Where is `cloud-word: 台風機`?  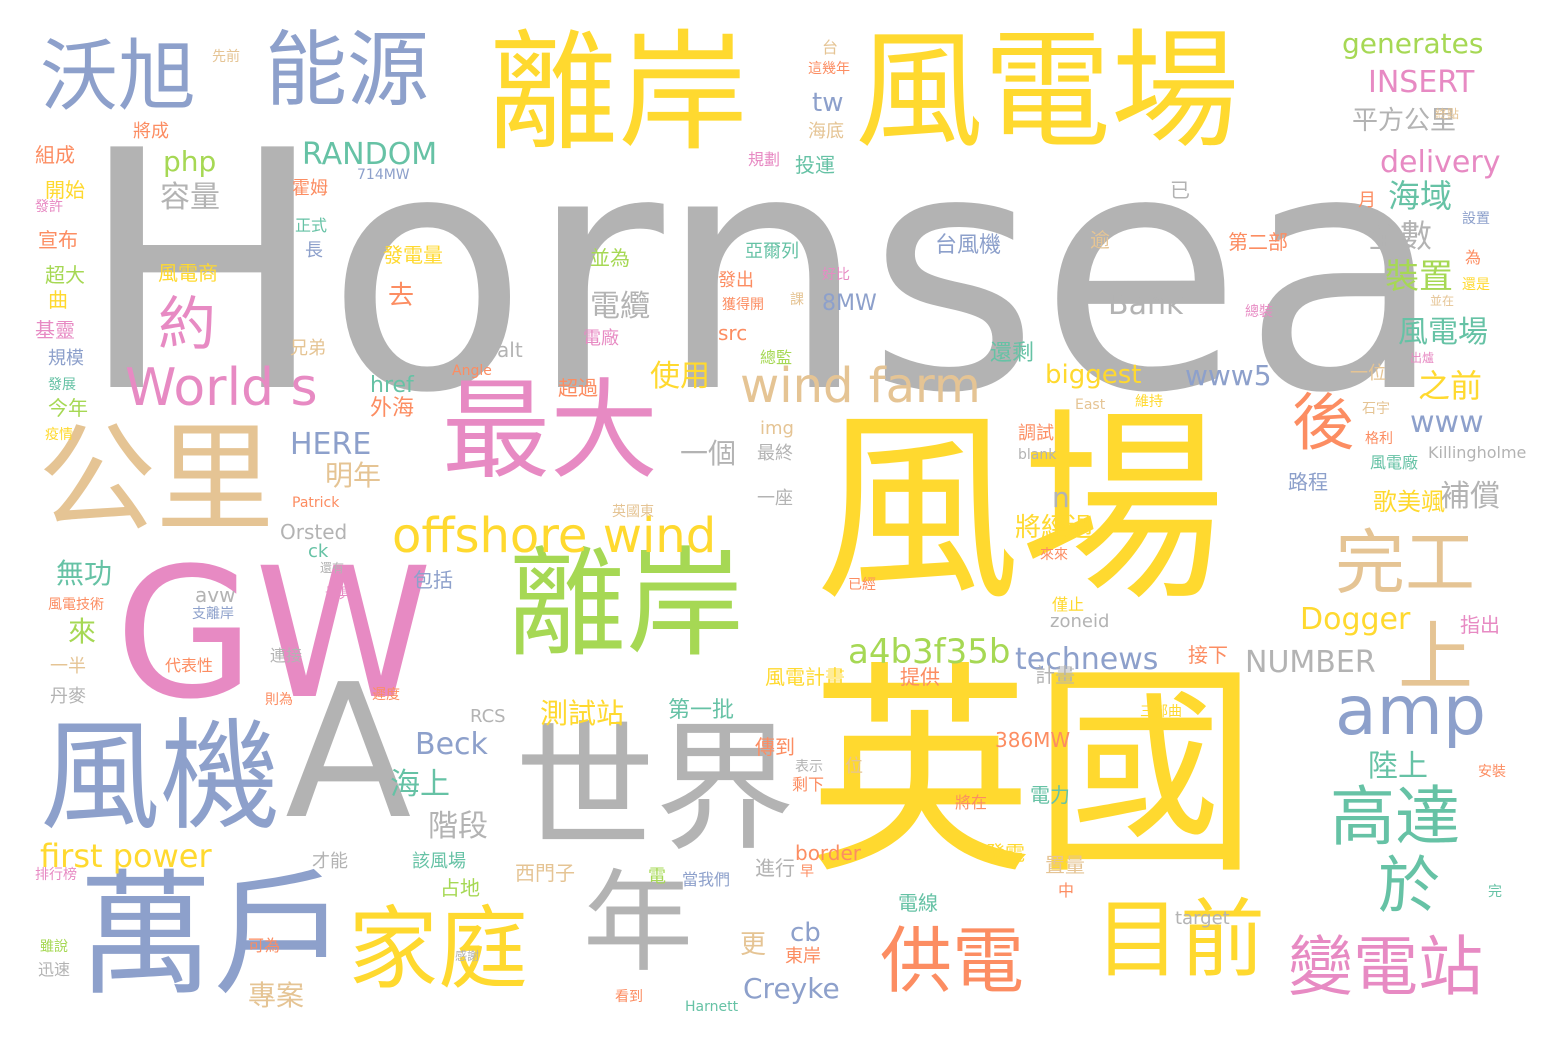 cloud-word: 台風機 is located at coordinates (968, 245).